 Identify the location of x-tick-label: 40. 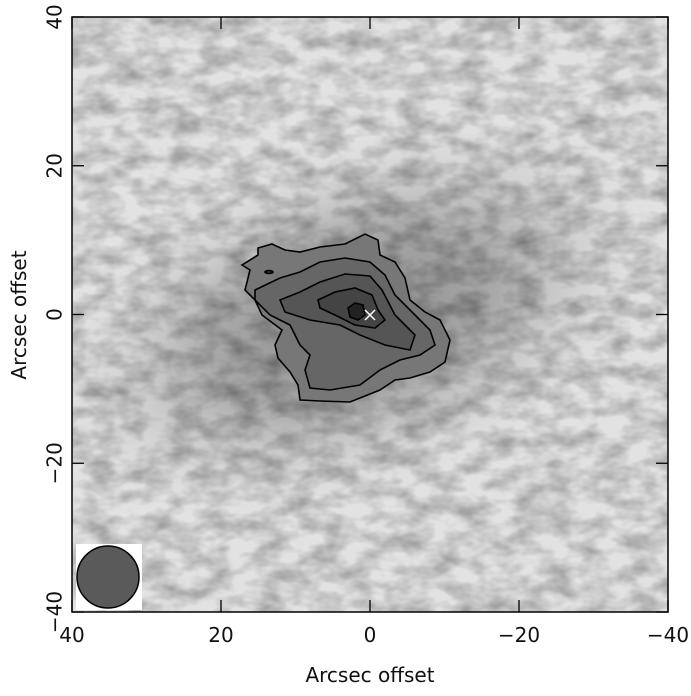
(71, 635).